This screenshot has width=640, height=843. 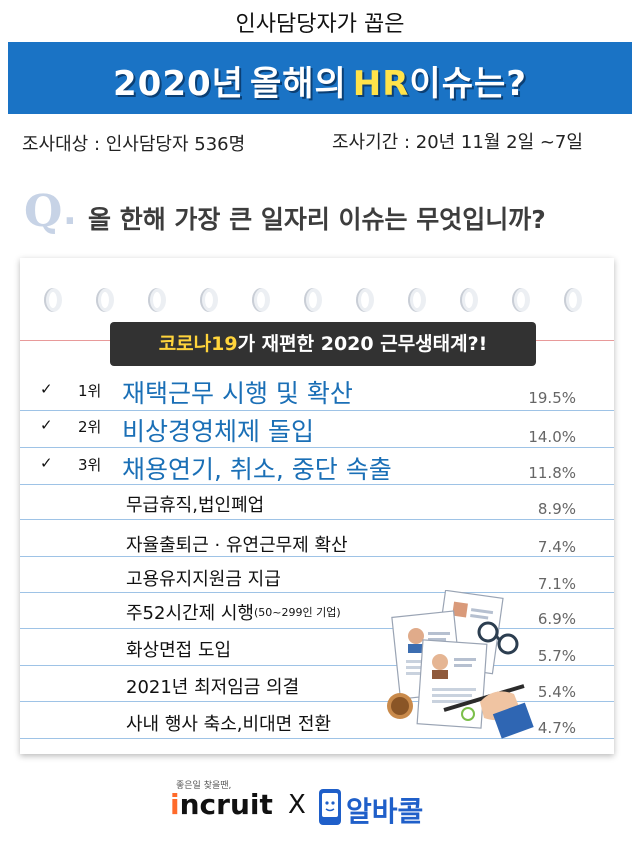 I want to click on issue-label: 재택근무 시행 및 확산, so click(x=237, y=393).